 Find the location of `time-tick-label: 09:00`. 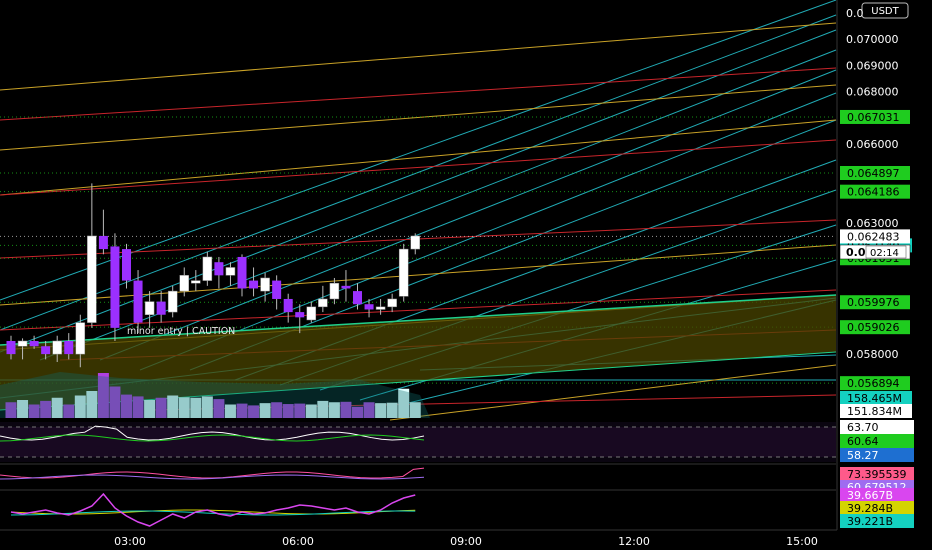

time-tick-label: 09:00 is located at coordinates (466, 541).